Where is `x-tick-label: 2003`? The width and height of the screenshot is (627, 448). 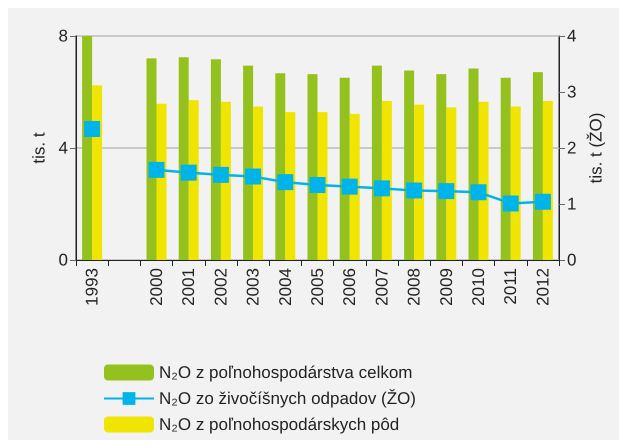
x-tick-label: 2003 is located at coordinates (253, 287).